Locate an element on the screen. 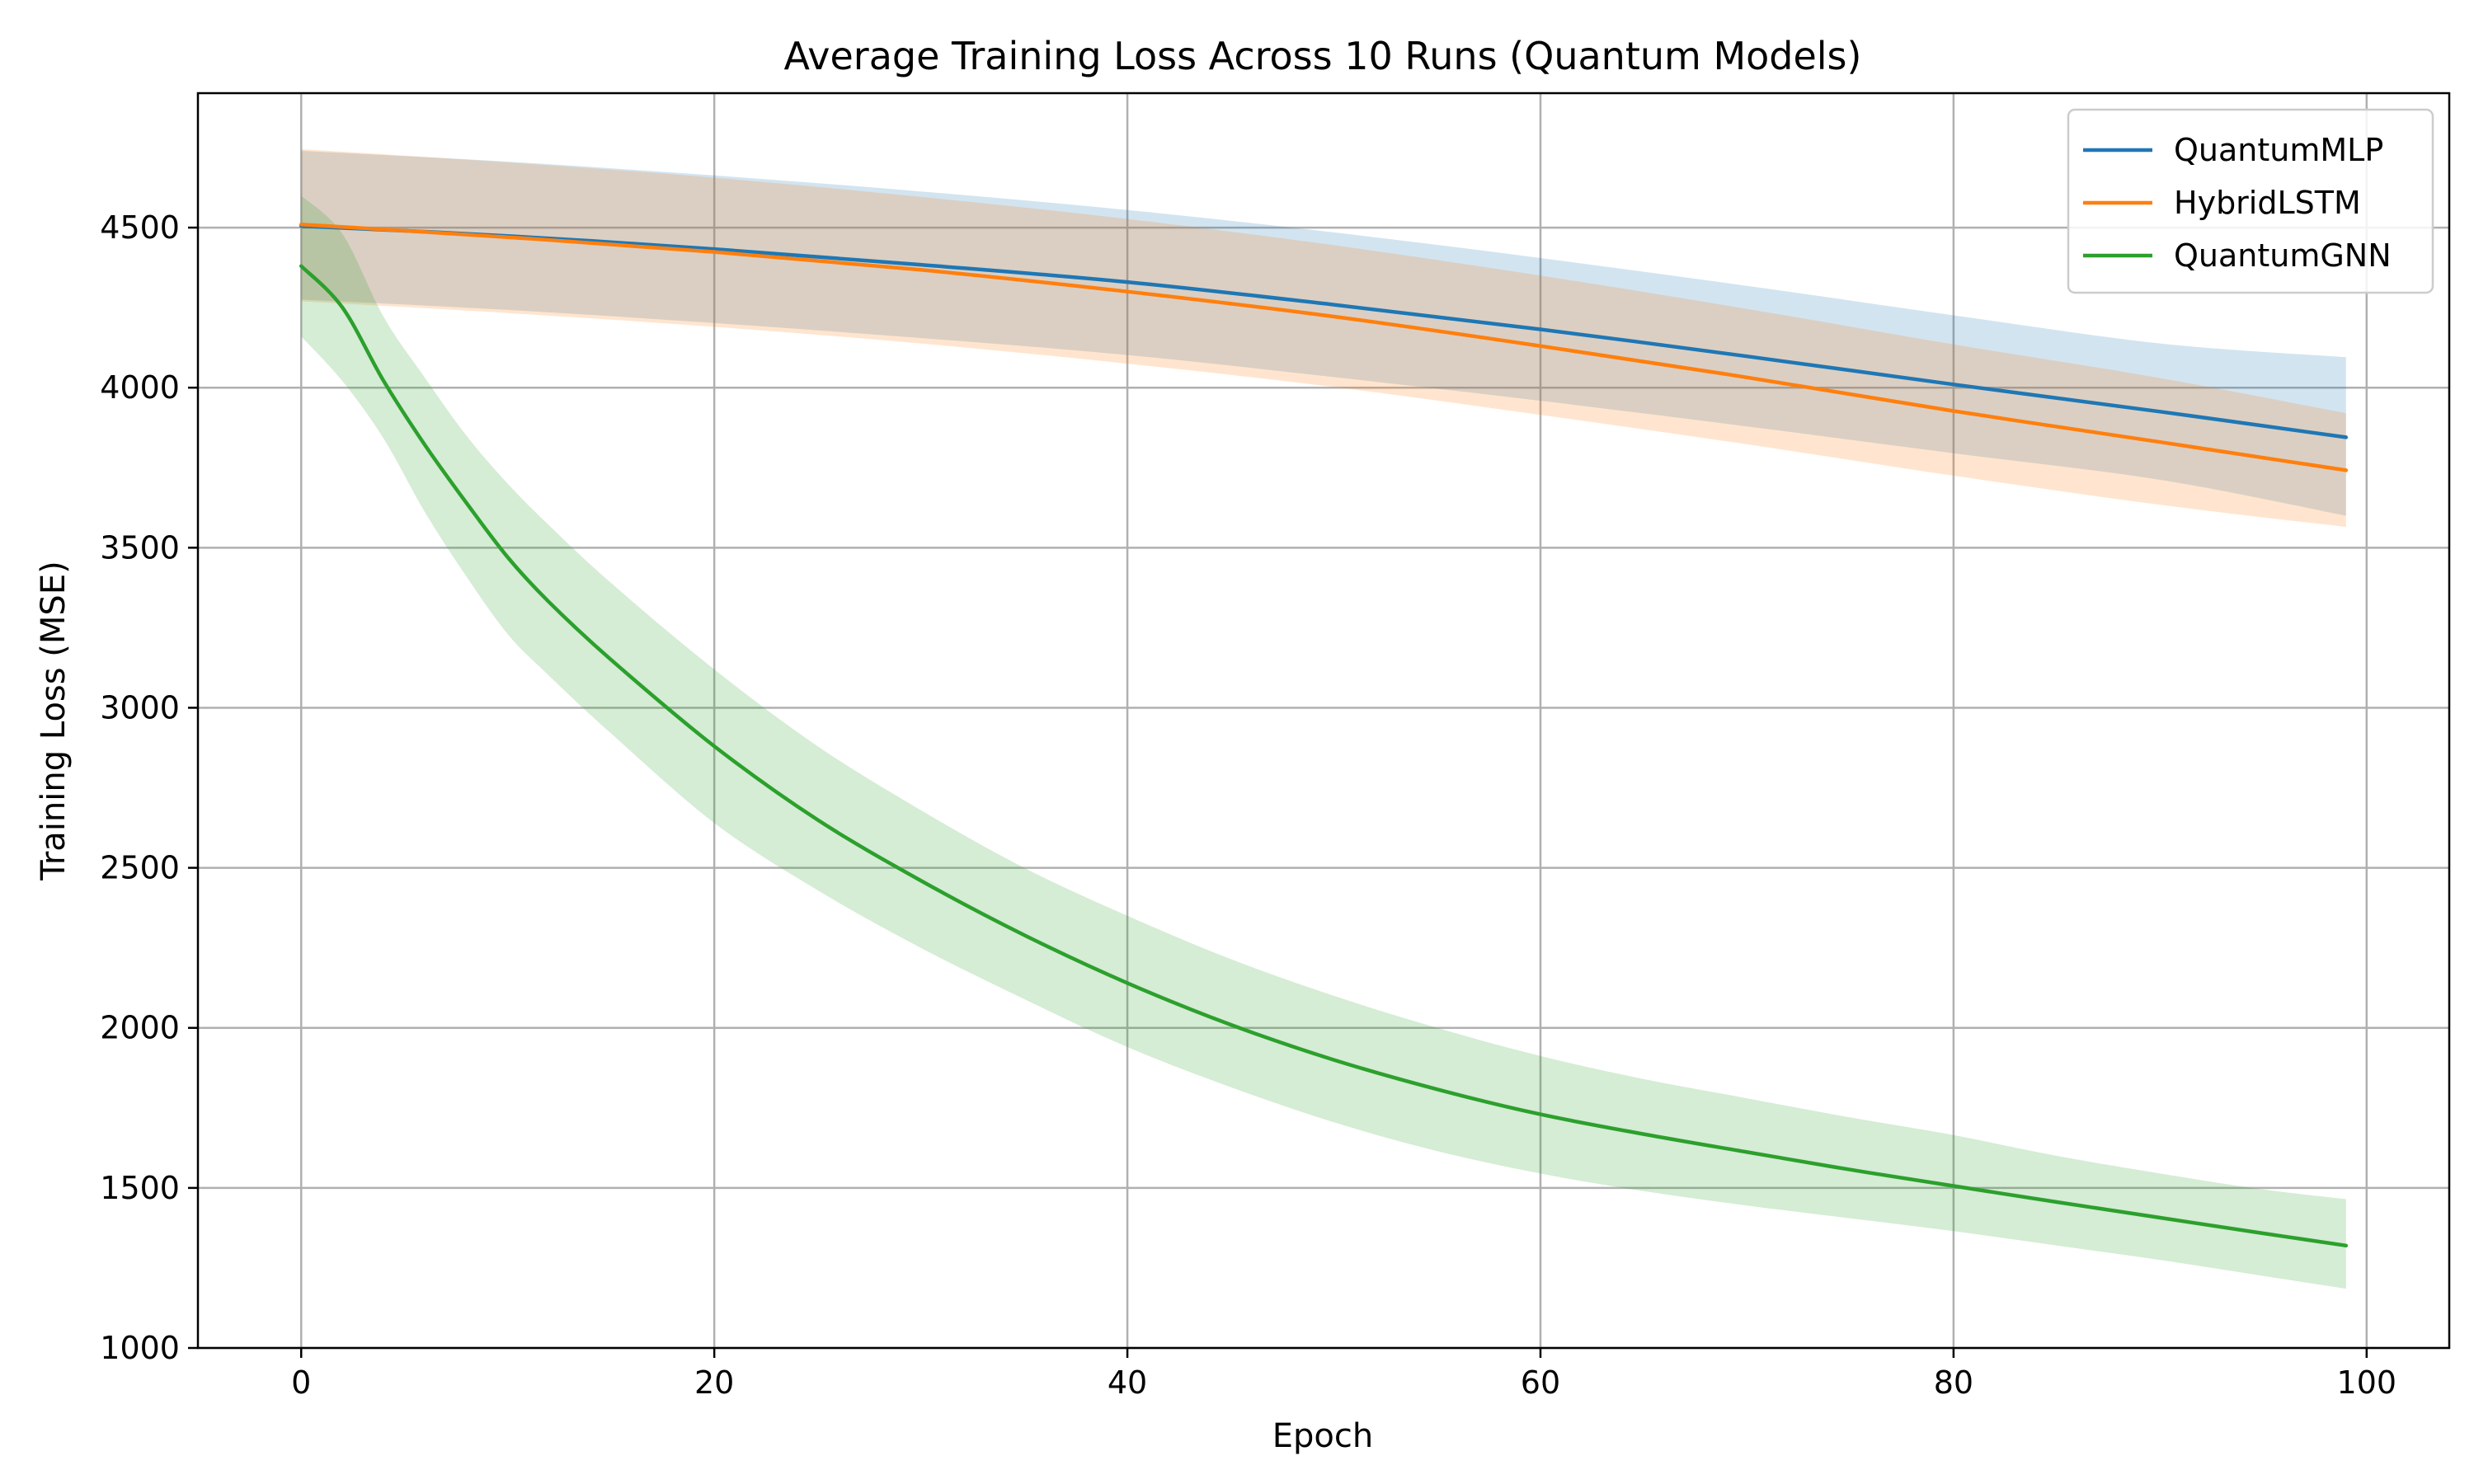  y-tick-label: 4000 is located at coordinates (140, 387).